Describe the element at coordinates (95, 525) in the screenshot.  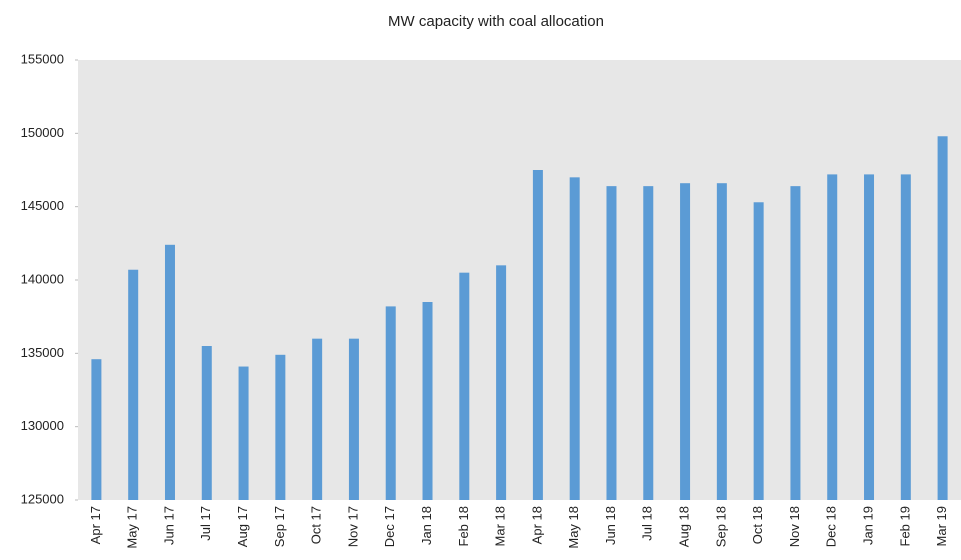
I see `x-tick-label: Apr 17` at that location.